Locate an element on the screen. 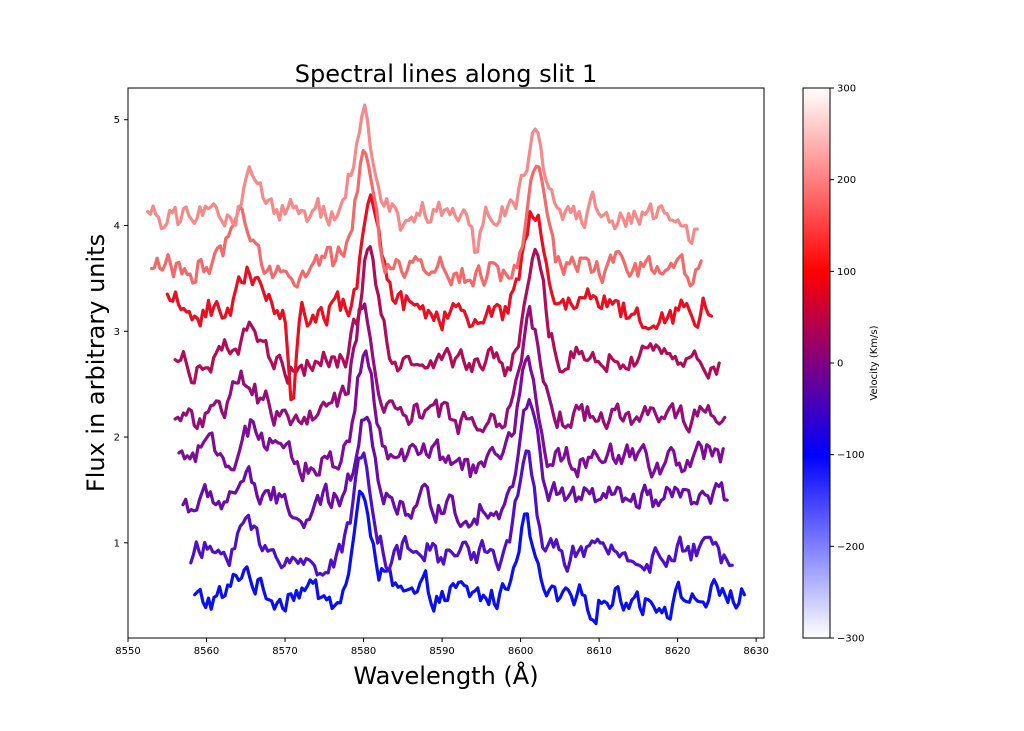  y-tick-label: 3 is located at coordinates (117, 332).